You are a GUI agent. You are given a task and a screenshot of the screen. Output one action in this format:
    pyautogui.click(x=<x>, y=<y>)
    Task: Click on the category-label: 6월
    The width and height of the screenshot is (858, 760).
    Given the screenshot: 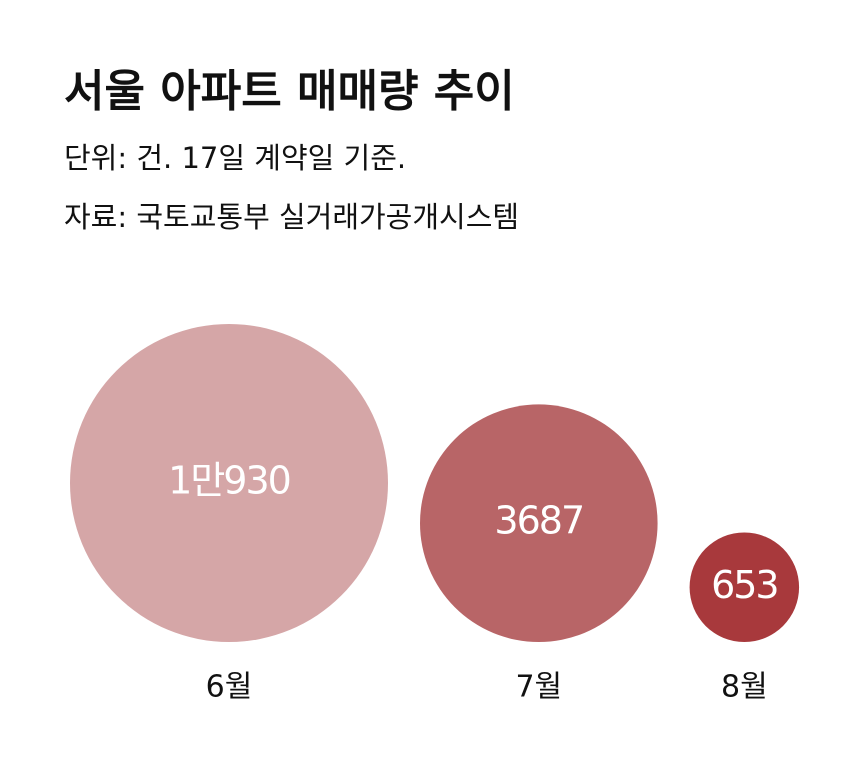 What is the action you would take?
    pyautogui.click(x=229, y=687)
    